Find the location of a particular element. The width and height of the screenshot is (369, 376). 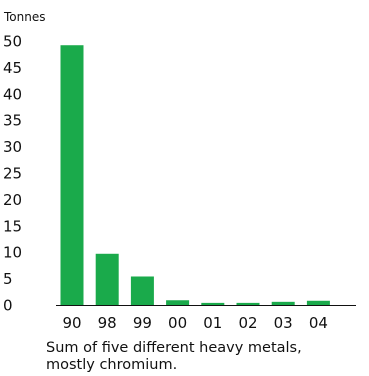

y-tick-label: 50 is located at coordinates (12, 42).